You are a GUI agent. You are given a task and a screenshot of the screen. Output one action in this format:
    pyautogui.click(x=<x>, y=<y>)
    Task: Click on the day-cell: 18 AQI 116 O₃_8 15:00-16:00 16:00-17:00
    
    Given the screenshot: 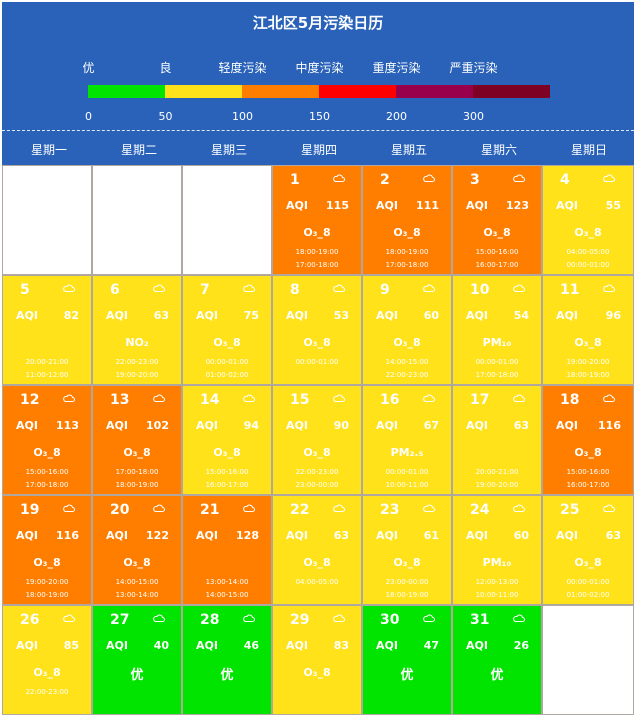 What is the action you would take?
    pyautogui.click(x=588, y=440)
    